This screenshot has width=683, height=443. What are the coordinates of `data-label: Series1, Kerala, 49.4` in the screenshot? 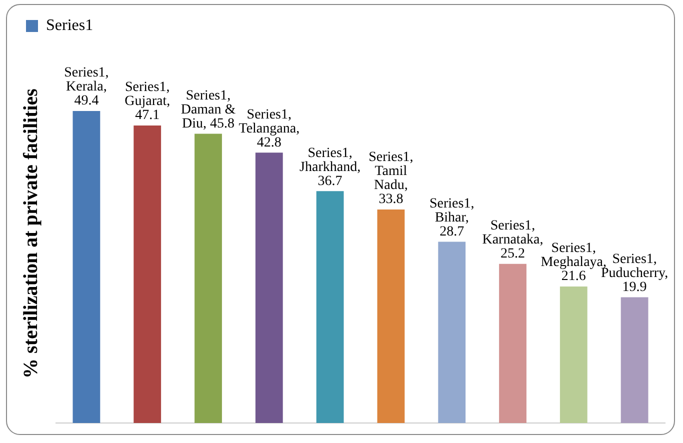 It's located at (86, 87).